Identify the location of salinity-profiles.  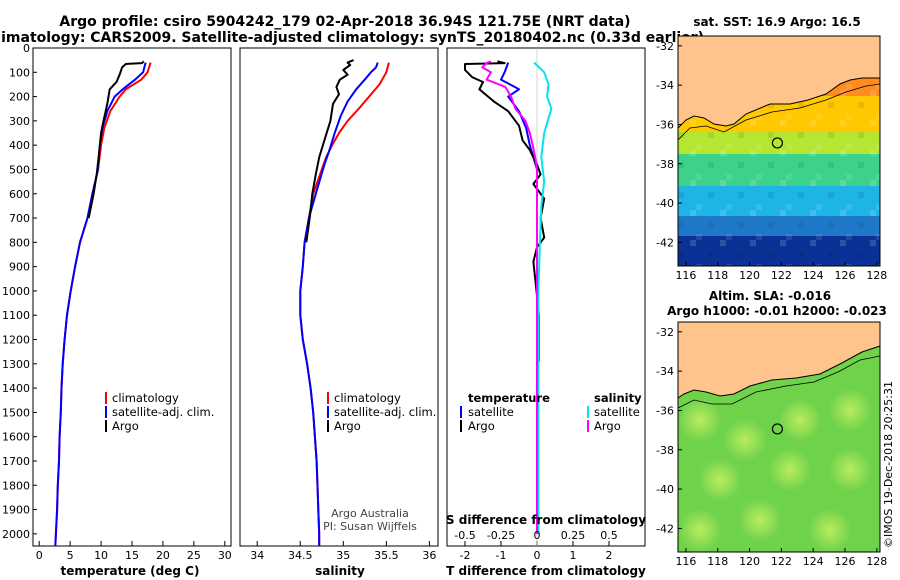
(344, 302).